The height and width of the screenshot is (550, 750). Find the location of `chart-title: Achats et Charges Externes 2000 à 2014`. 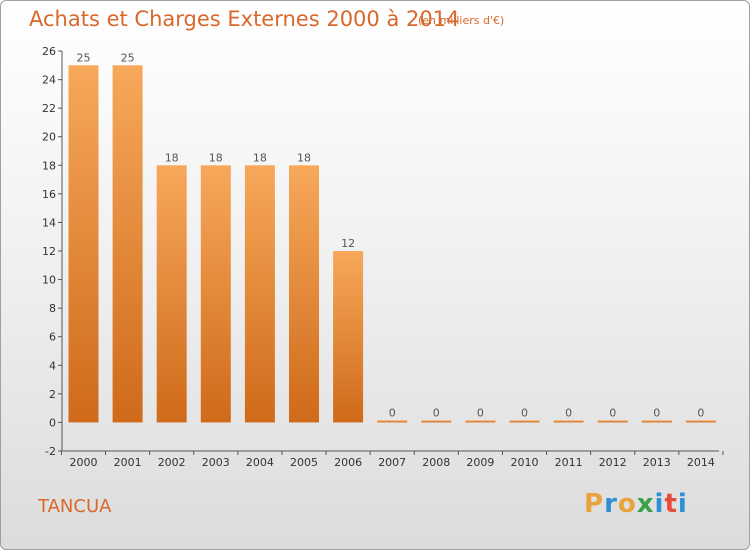

chart-title: Achats et Charges Externes 2000 à 2014 is located at coordinates (244, 19).